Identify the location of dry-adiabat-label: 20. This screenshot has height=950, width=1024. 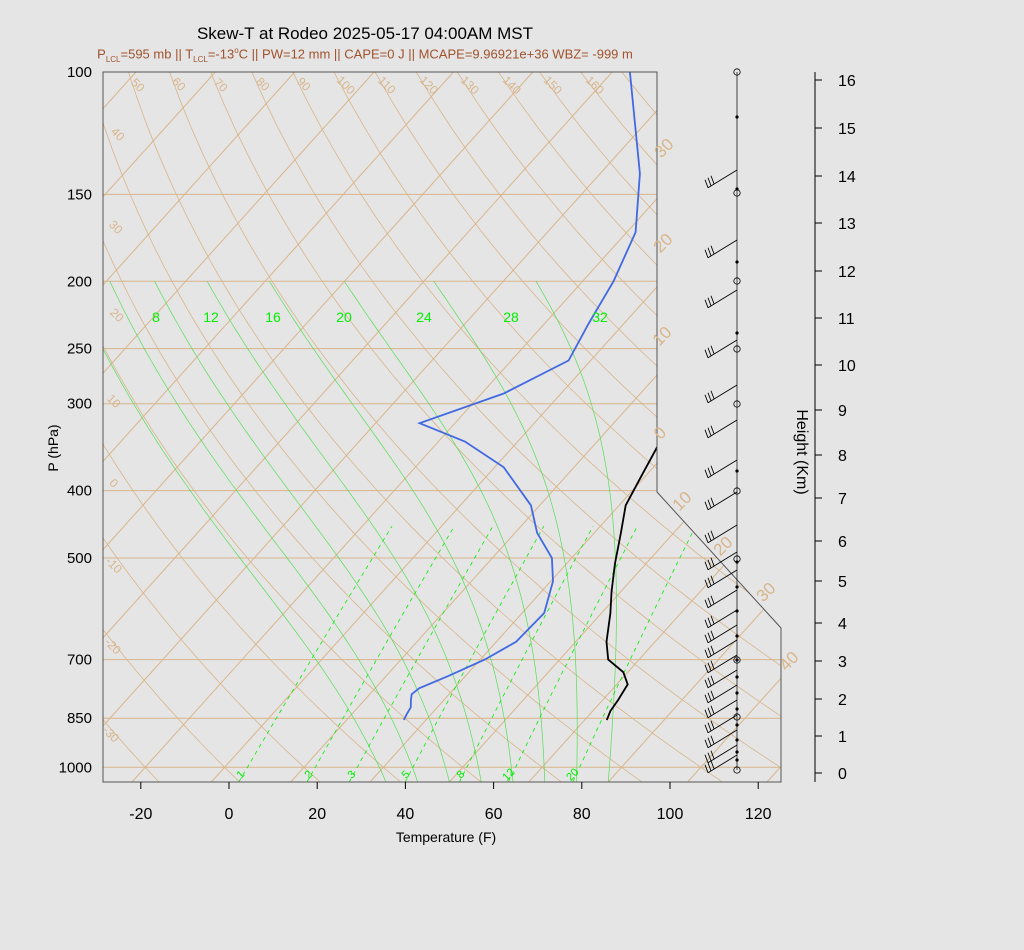
(117, 315).